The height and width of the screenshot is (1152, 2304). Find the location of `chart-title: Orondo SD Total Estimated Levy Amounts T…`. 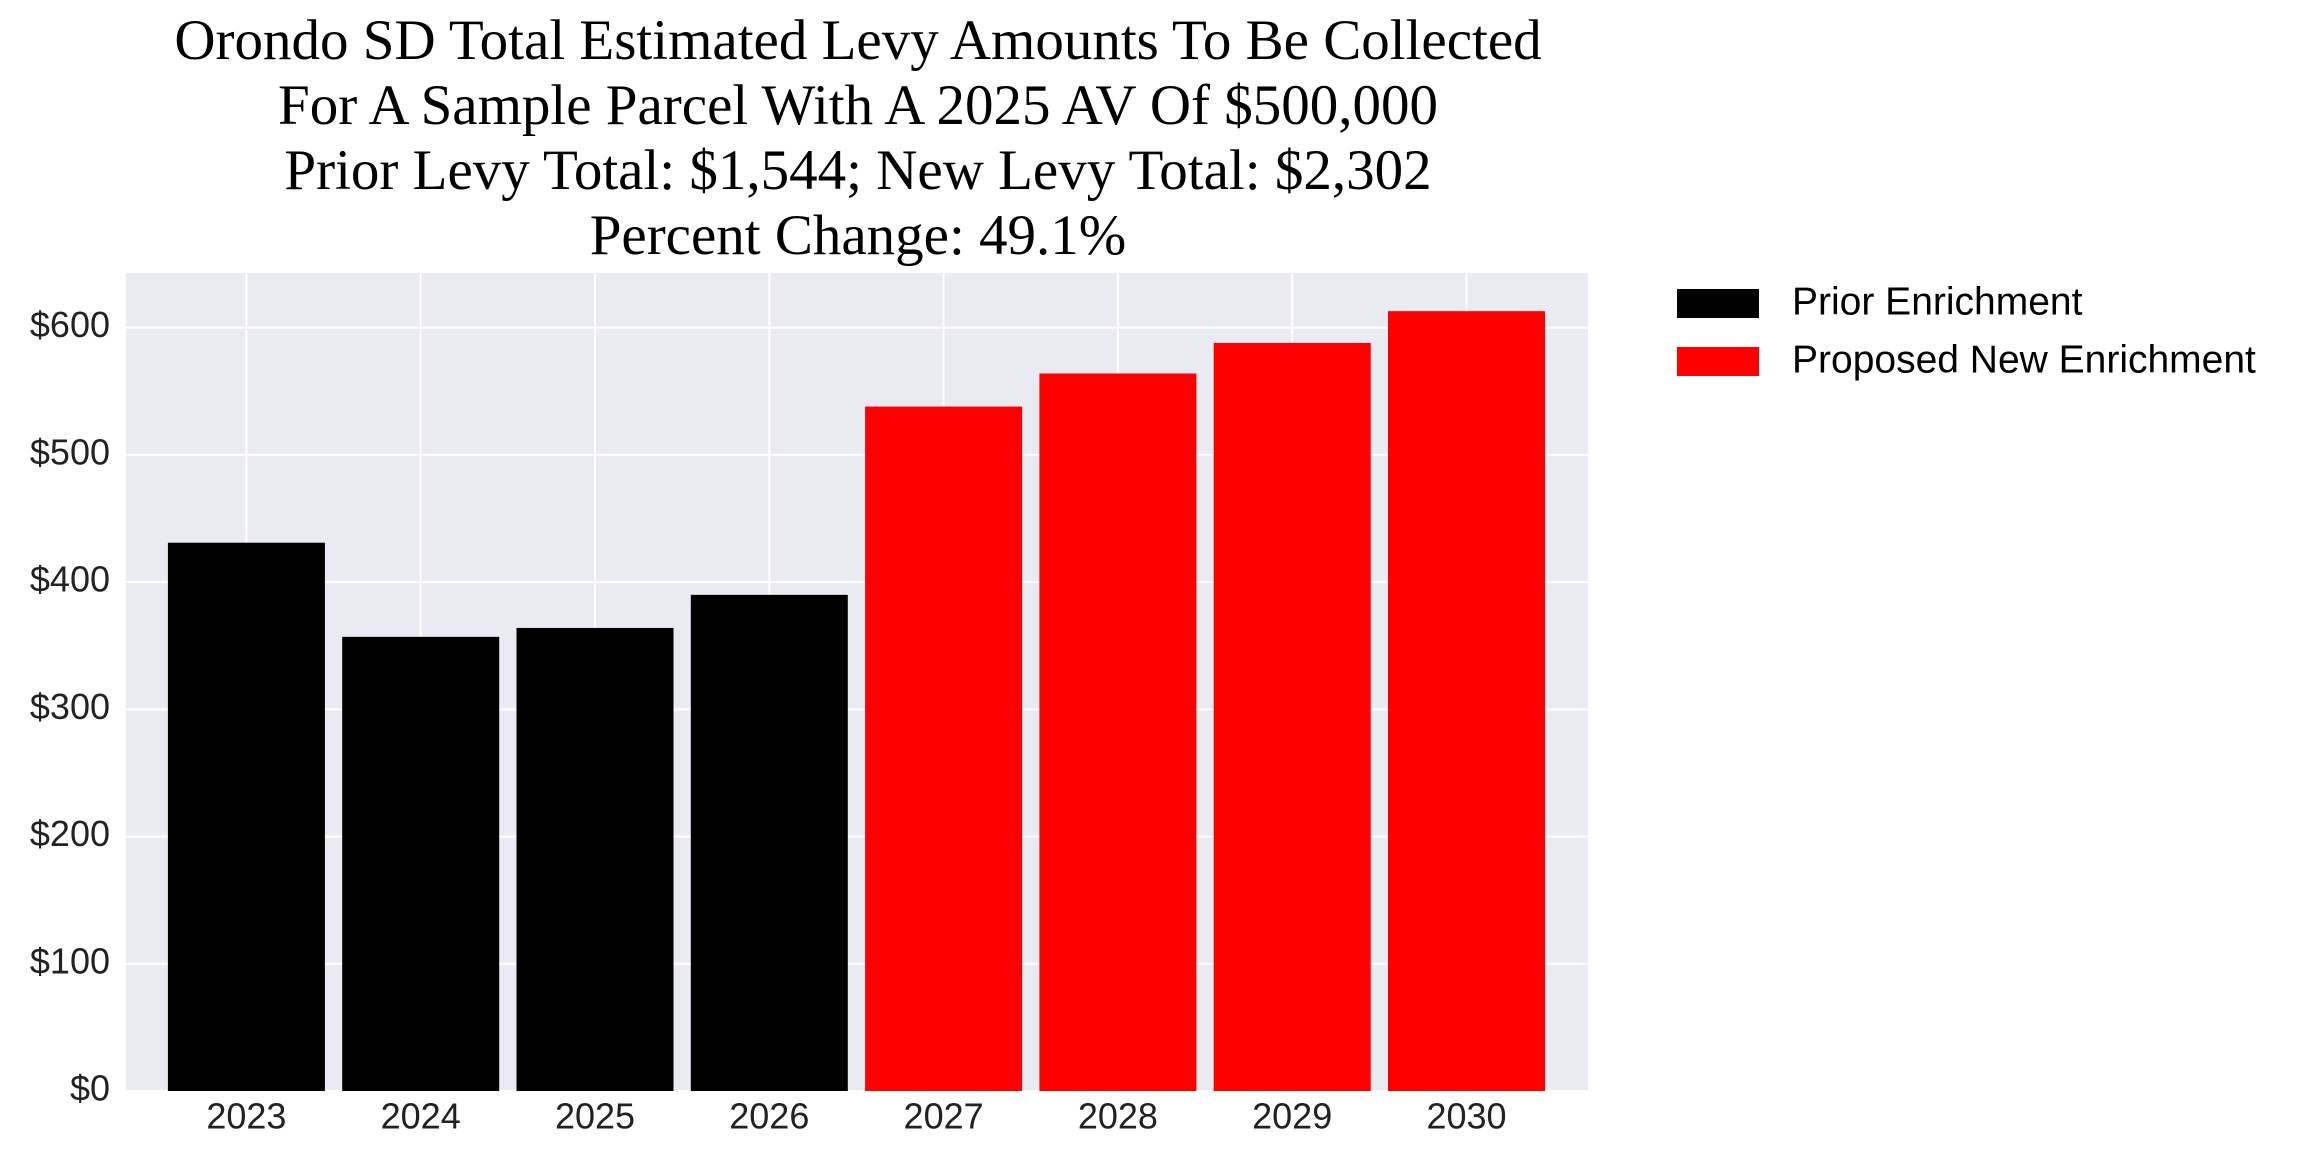

chart-title: Orondo SD Total Estimated Levy Amounts T… is located at coordinates (857, 40).